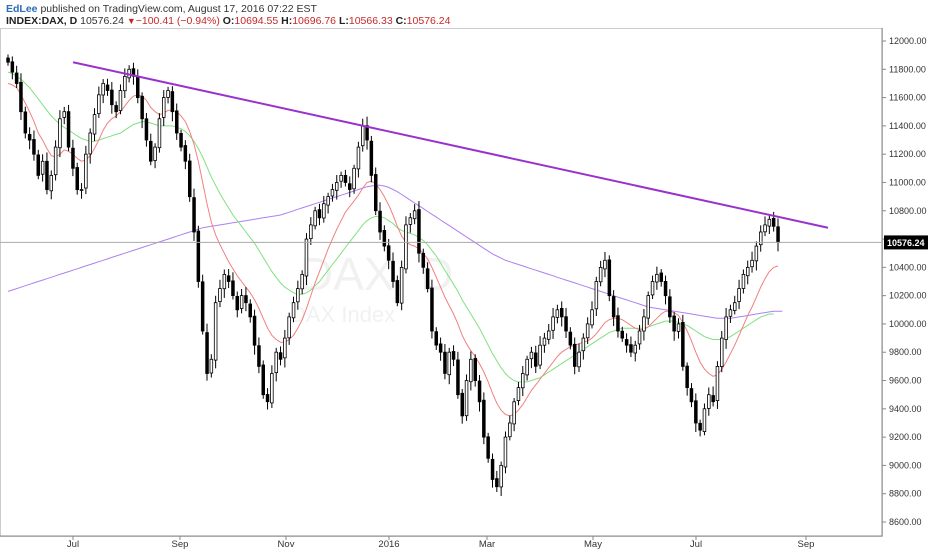 This screenshot has height=550, width=932. I want to click on time-tick-label: Nov, so click(286, 544).